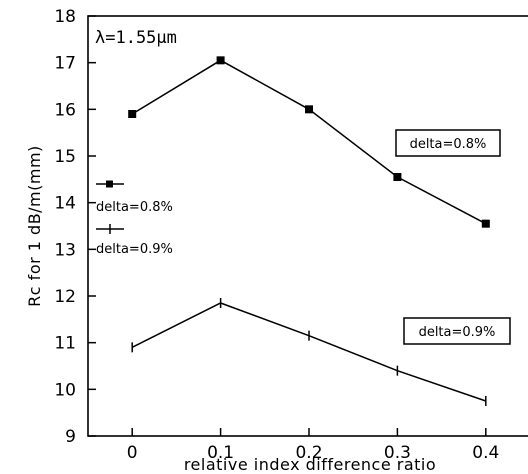 This screenshot has width=528, height=474. I want to click on x-tick-label: 0.3, so click(397, 453).